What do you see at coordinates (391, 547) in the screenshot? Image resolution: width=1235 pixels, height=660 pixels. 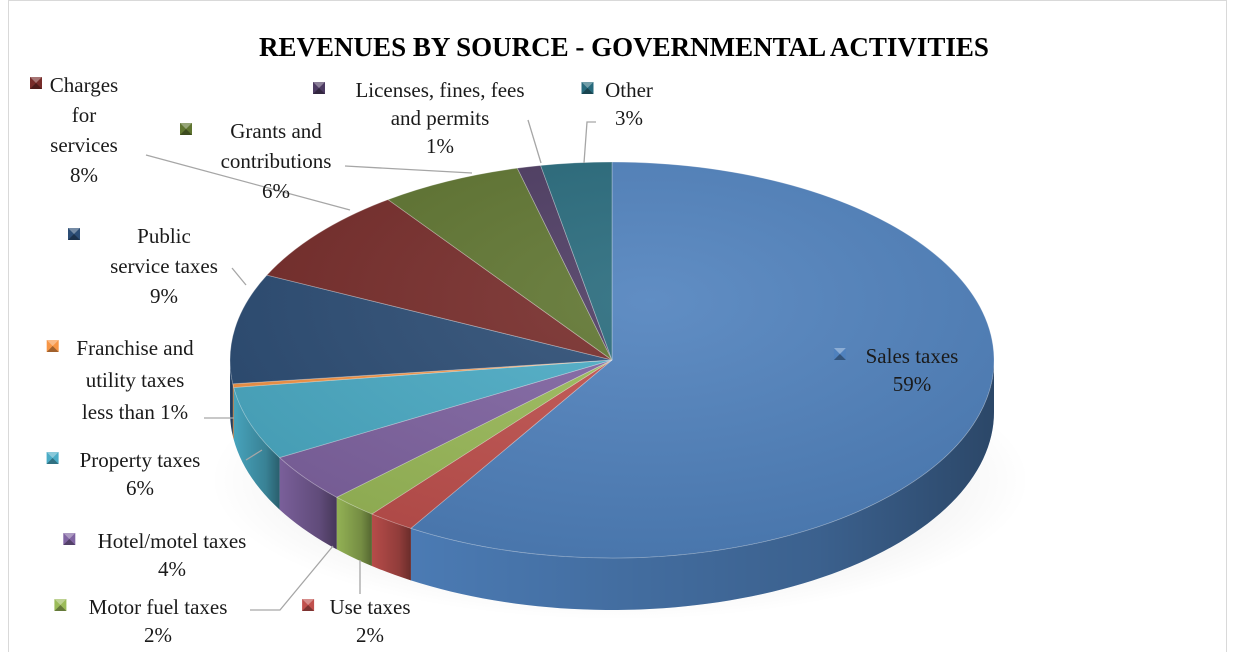 I see `pie-side-use` at bounding box center [391, 547].